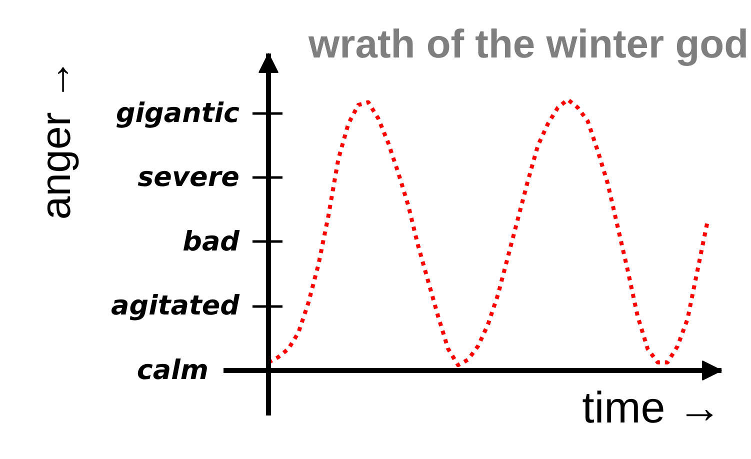  I want to click on text: severe, so click(189, 178).